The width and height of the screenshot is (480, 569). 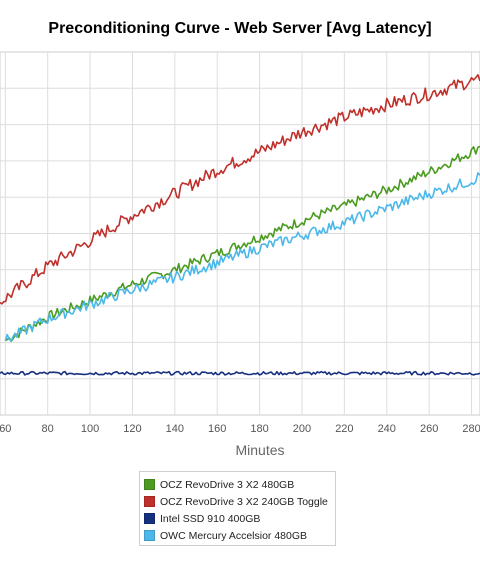 What do you see at coordinates (217, 429) in the screenshot?
I see `x-tick-label: 160` at bounding box center [217, 429].